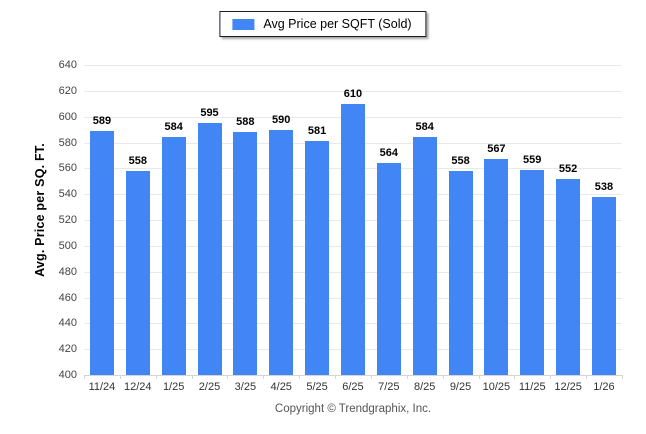  Describe the element at coordinates (281, 220) in the screenshot. I see `bar-cell: 590` at that location.